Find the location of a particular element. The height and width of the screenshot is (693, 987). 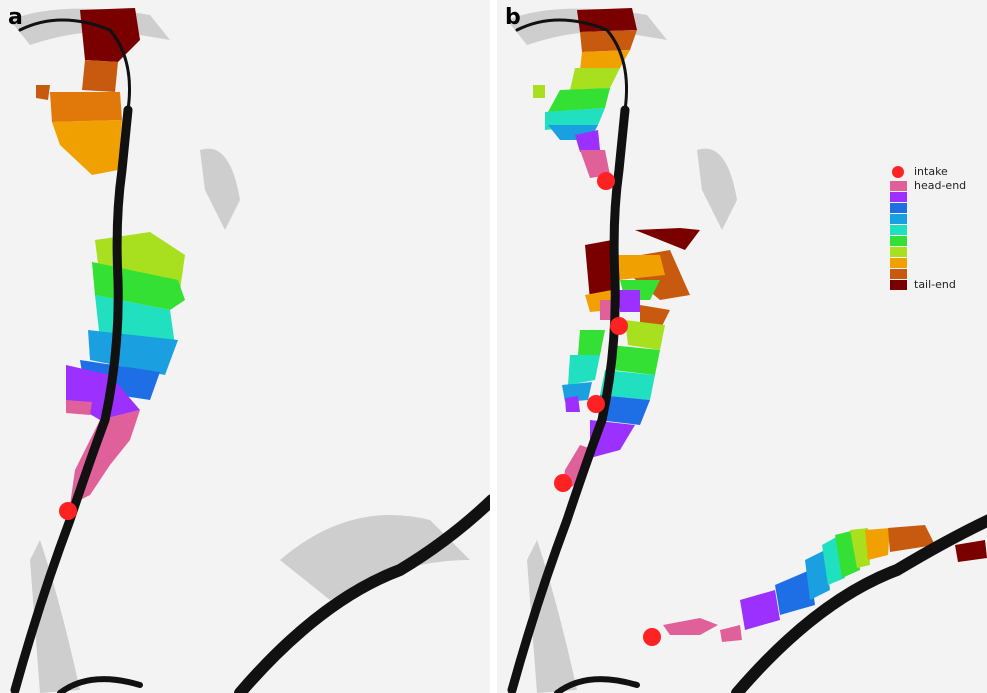

legend-label: head-end is located at coordinates (940, 185).